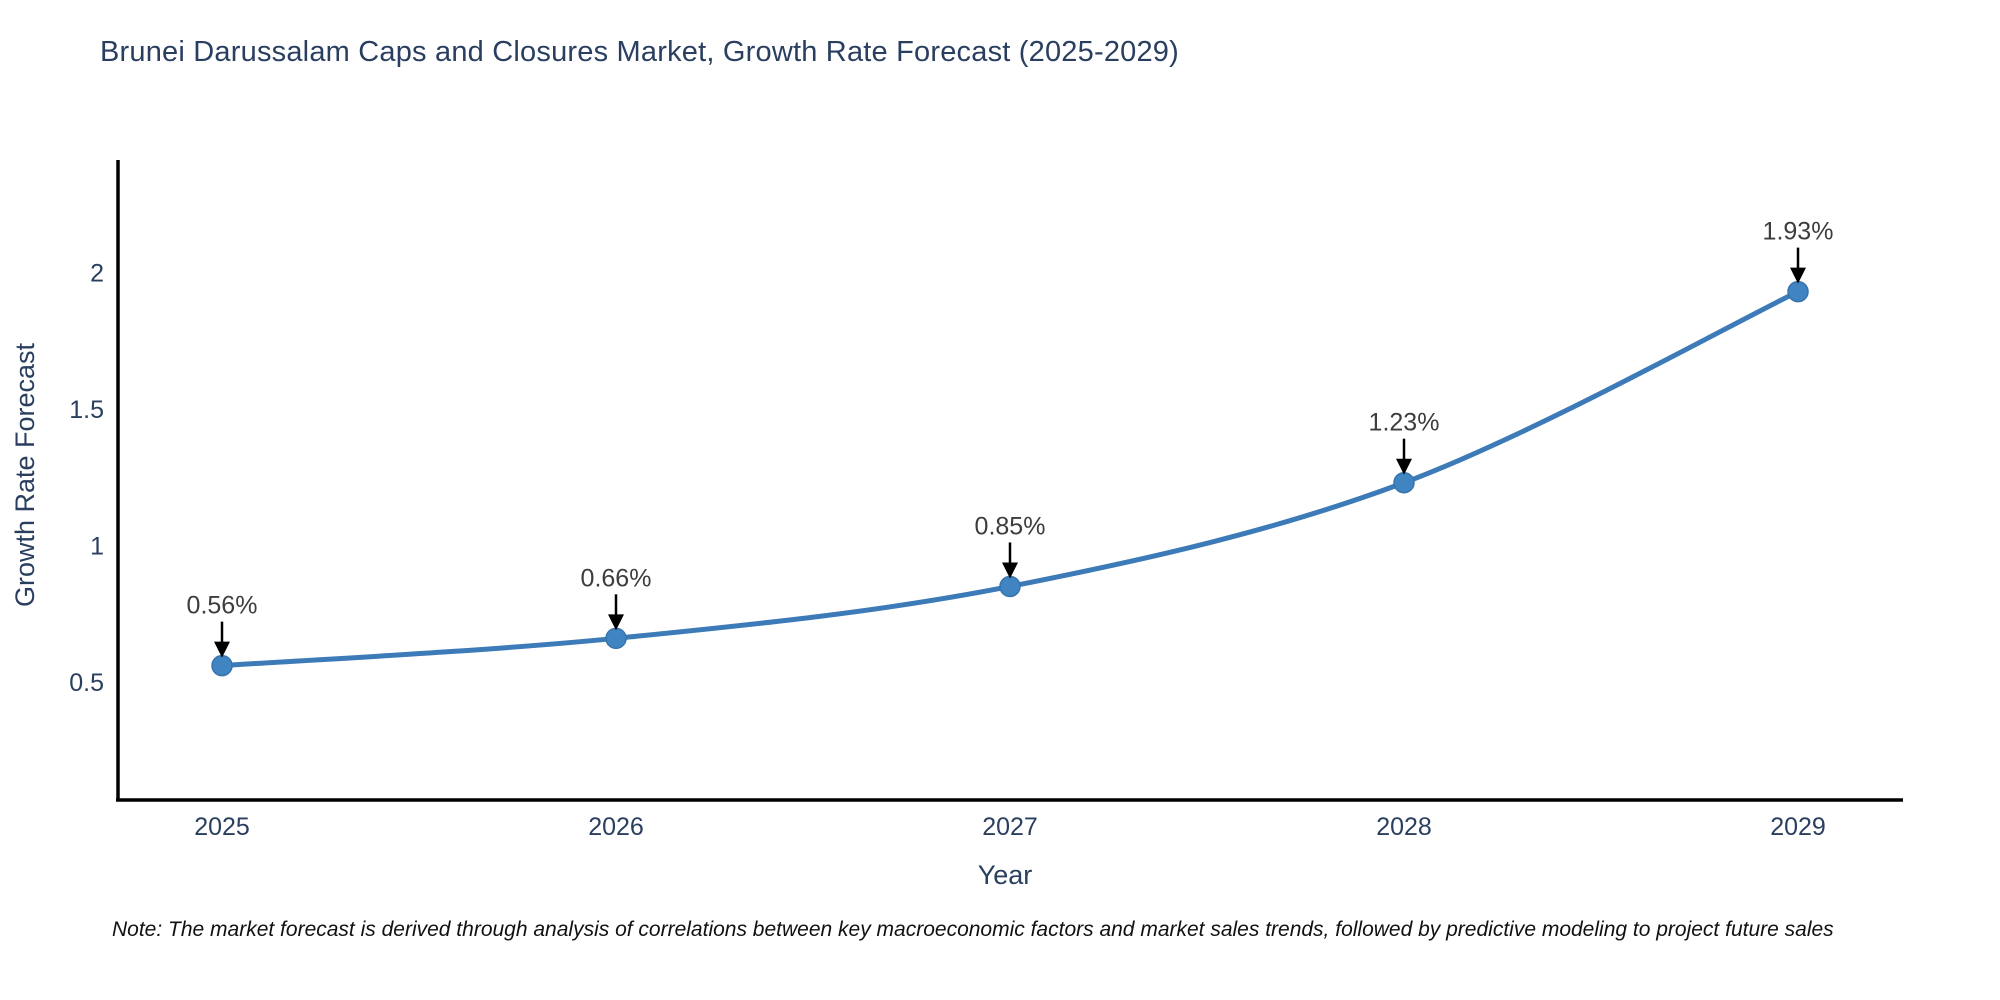  What do you see at coordinates (1798, 232) in the screenshot?
I see `data-point-label: 1.93%` at bounding box center [1798, 232].